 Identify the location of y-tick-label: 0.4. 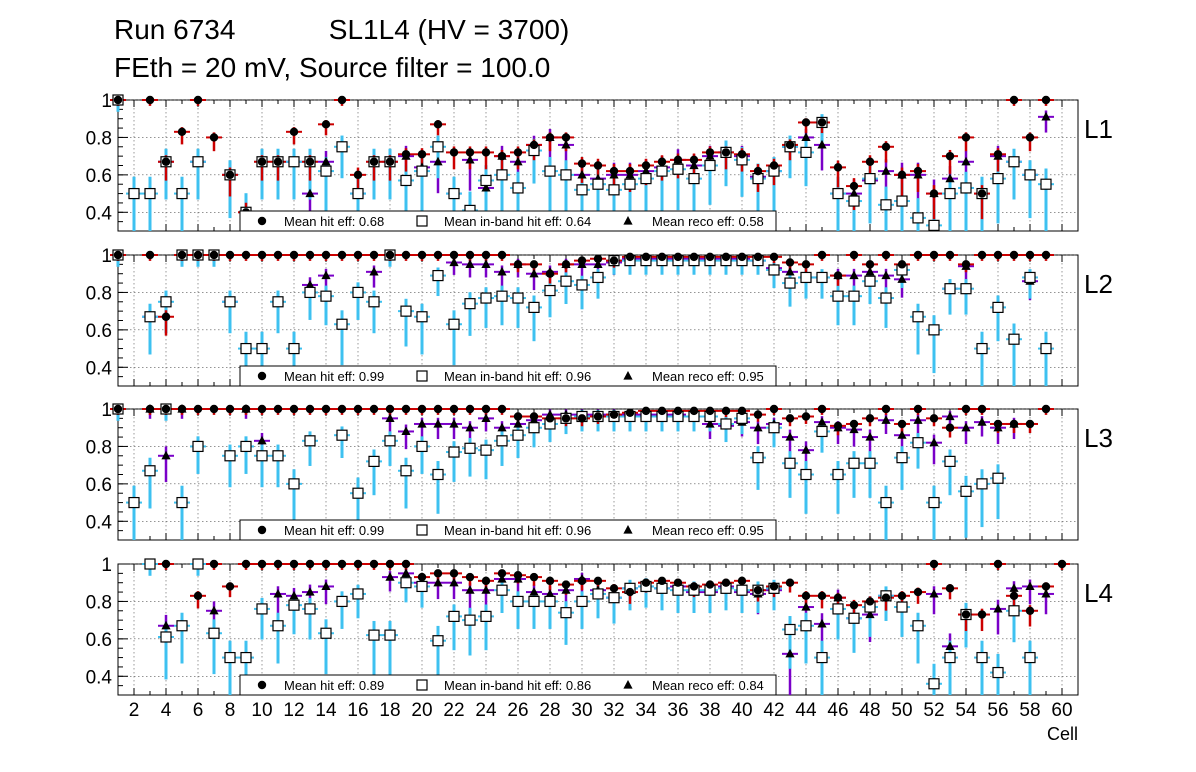
(99, 522).